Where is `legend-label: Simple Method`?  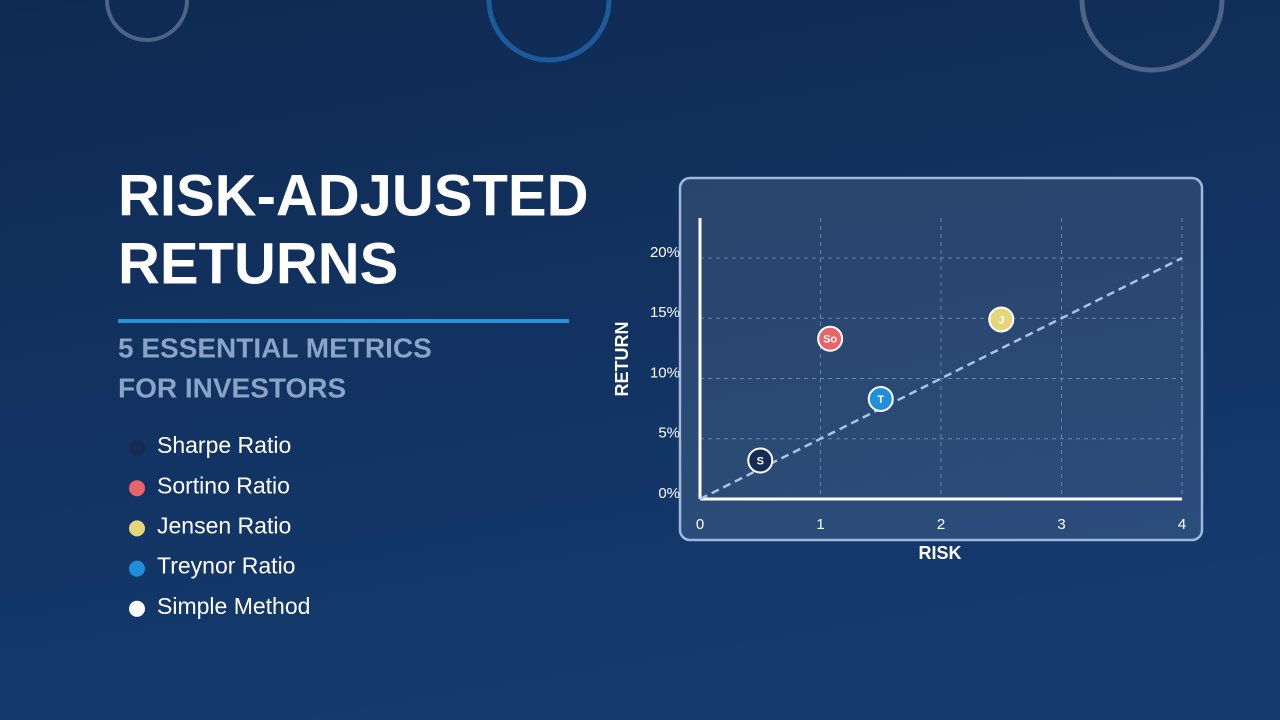
legend-label: Simple Method is located at coordinates (233, 606).